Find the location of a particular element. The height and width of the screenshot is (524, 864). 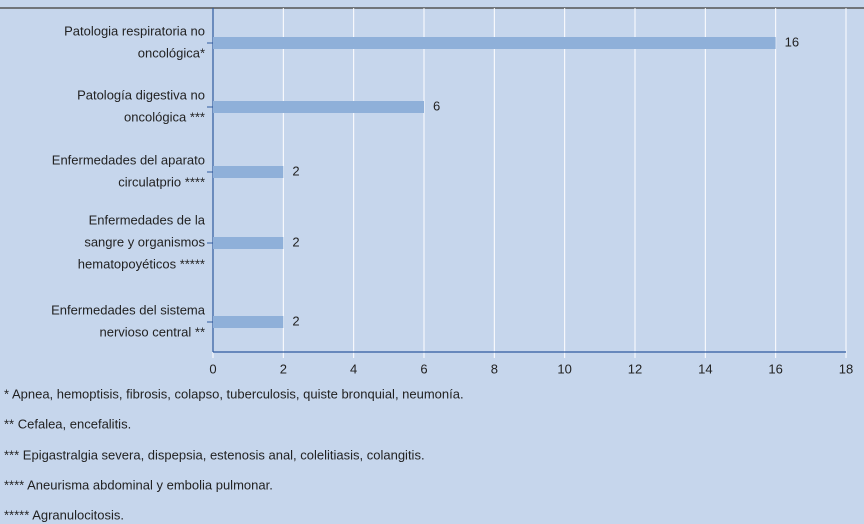

y-tick-label: oncológica *** is located at coordinates (164, 116).